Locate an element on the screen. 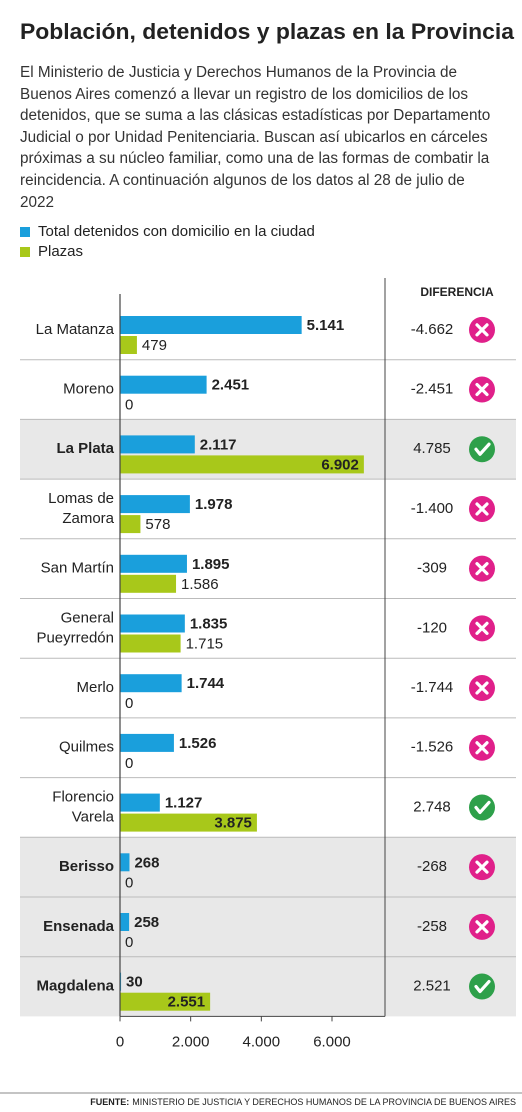  value-label: 1.835 is located at coordinates (209, 623).